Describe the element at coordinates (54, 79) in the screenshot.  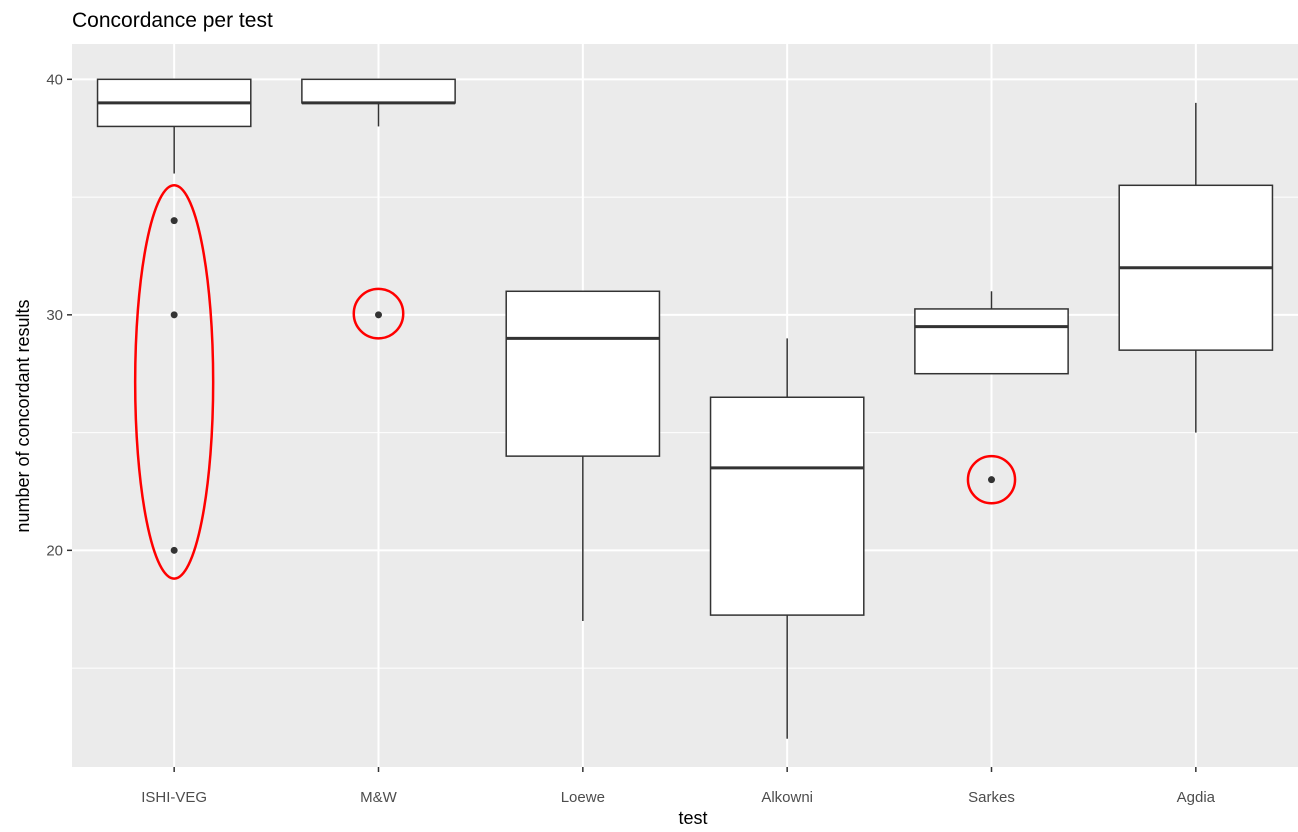
I see `y-tick-label: 40` at that location.